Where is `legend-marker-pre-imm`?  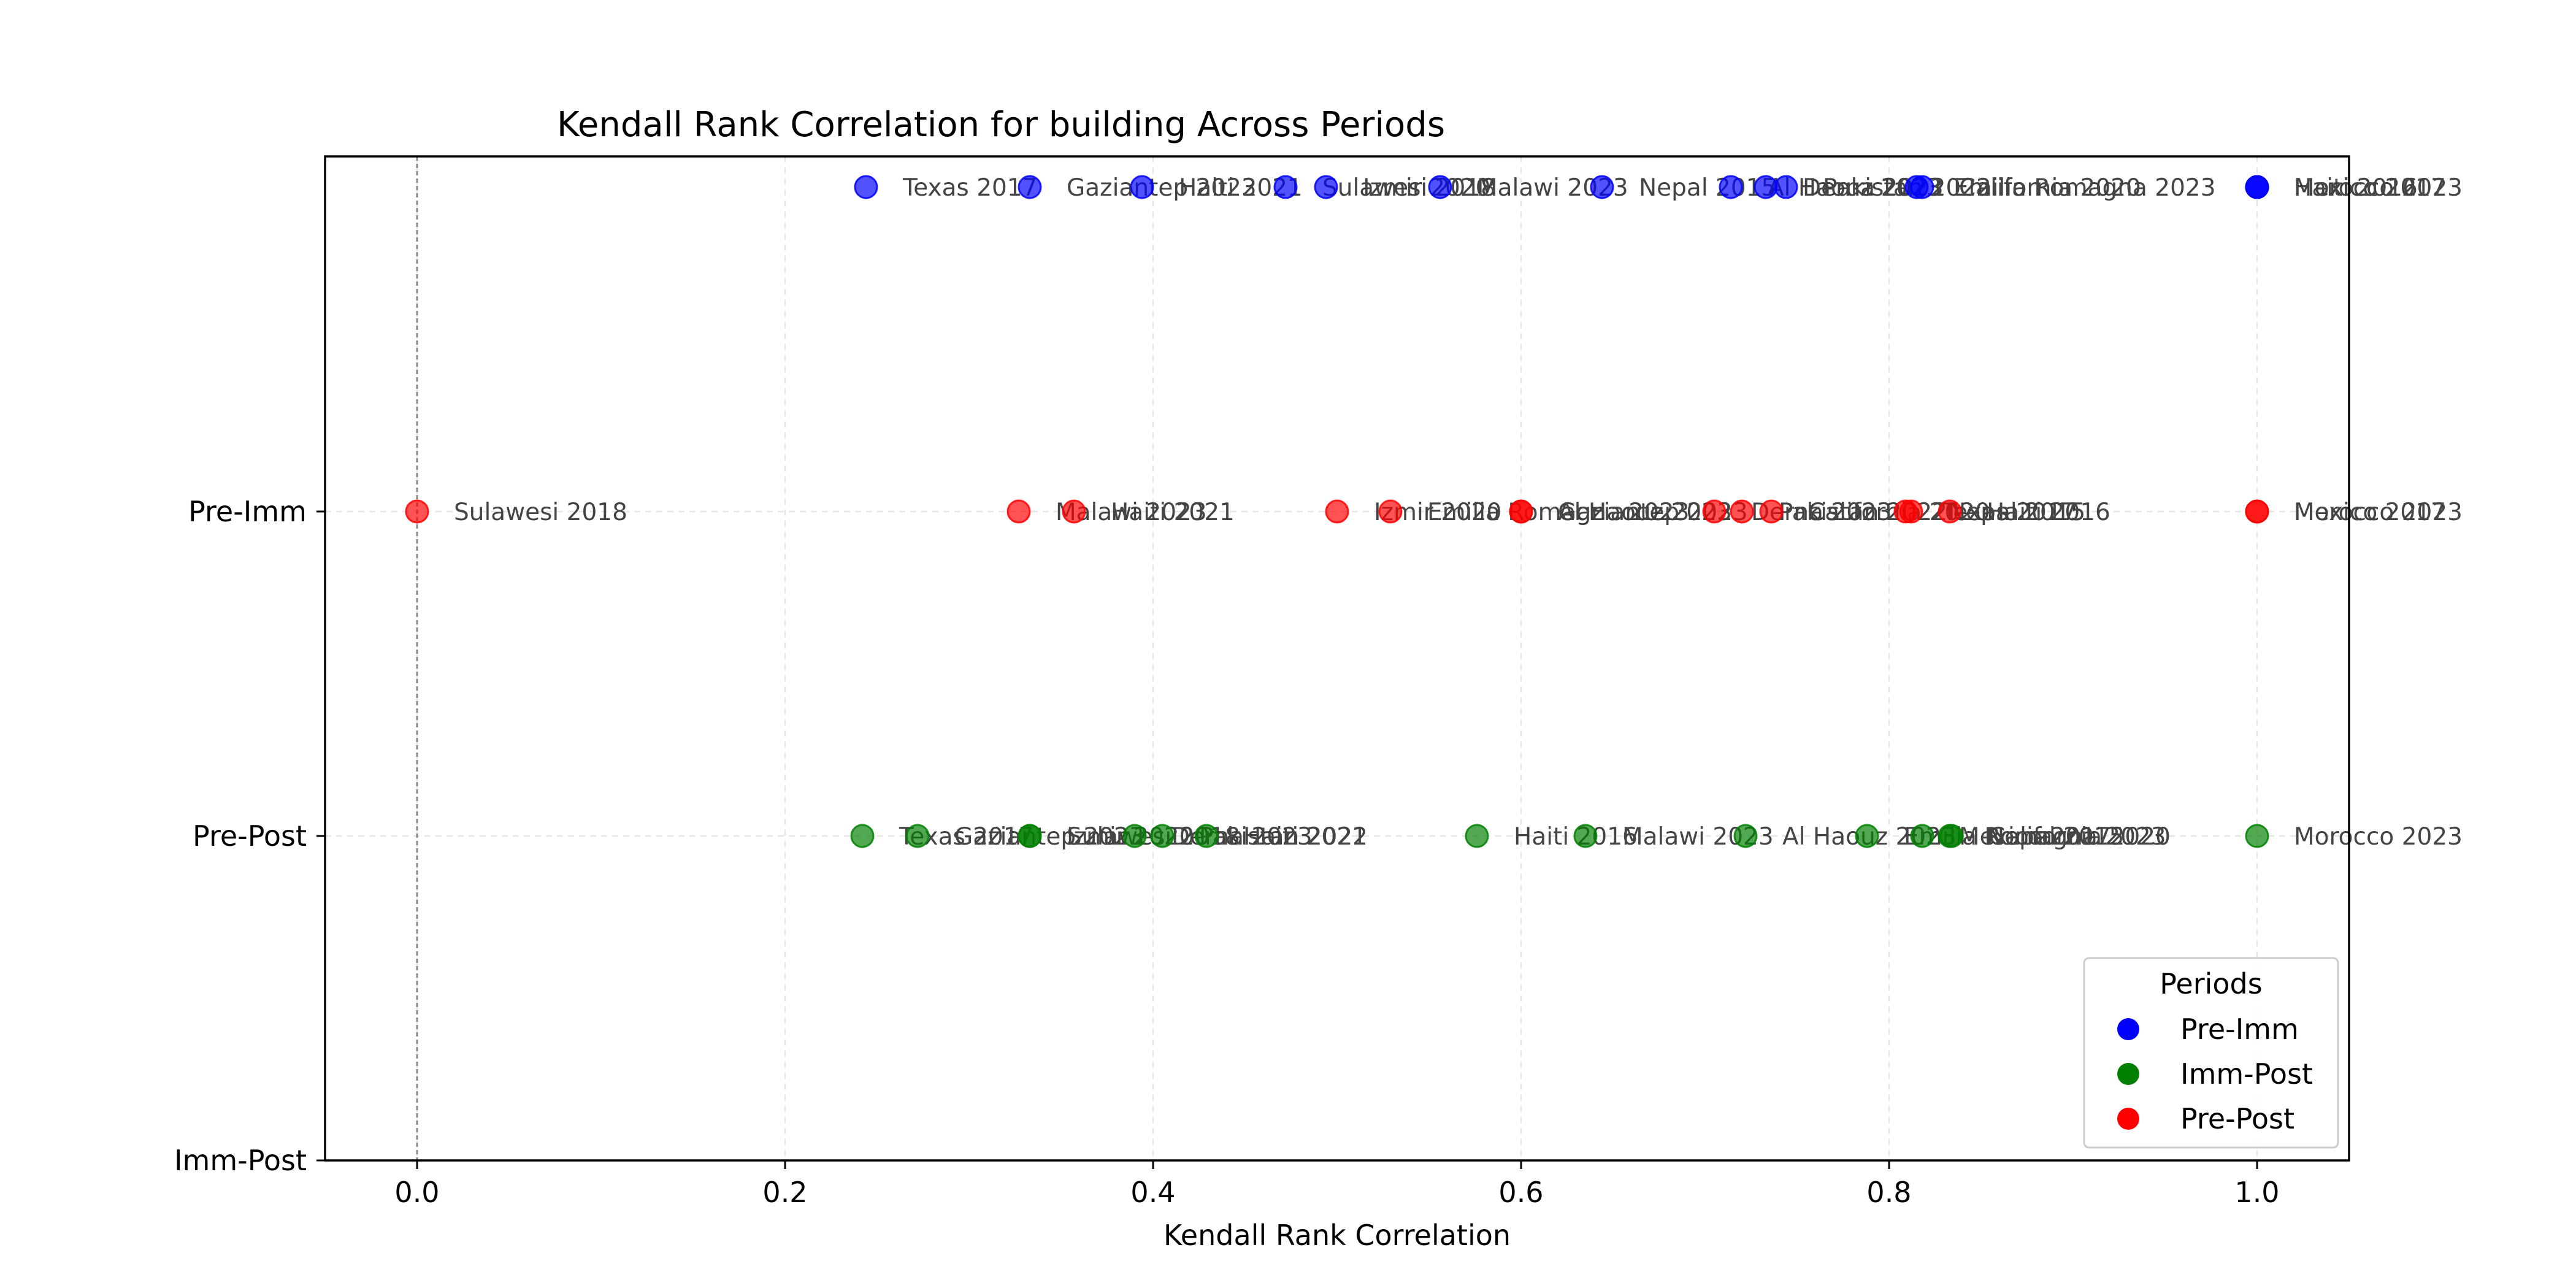 legend-marker-pre-imm is located at coordinates (2128, 1029).